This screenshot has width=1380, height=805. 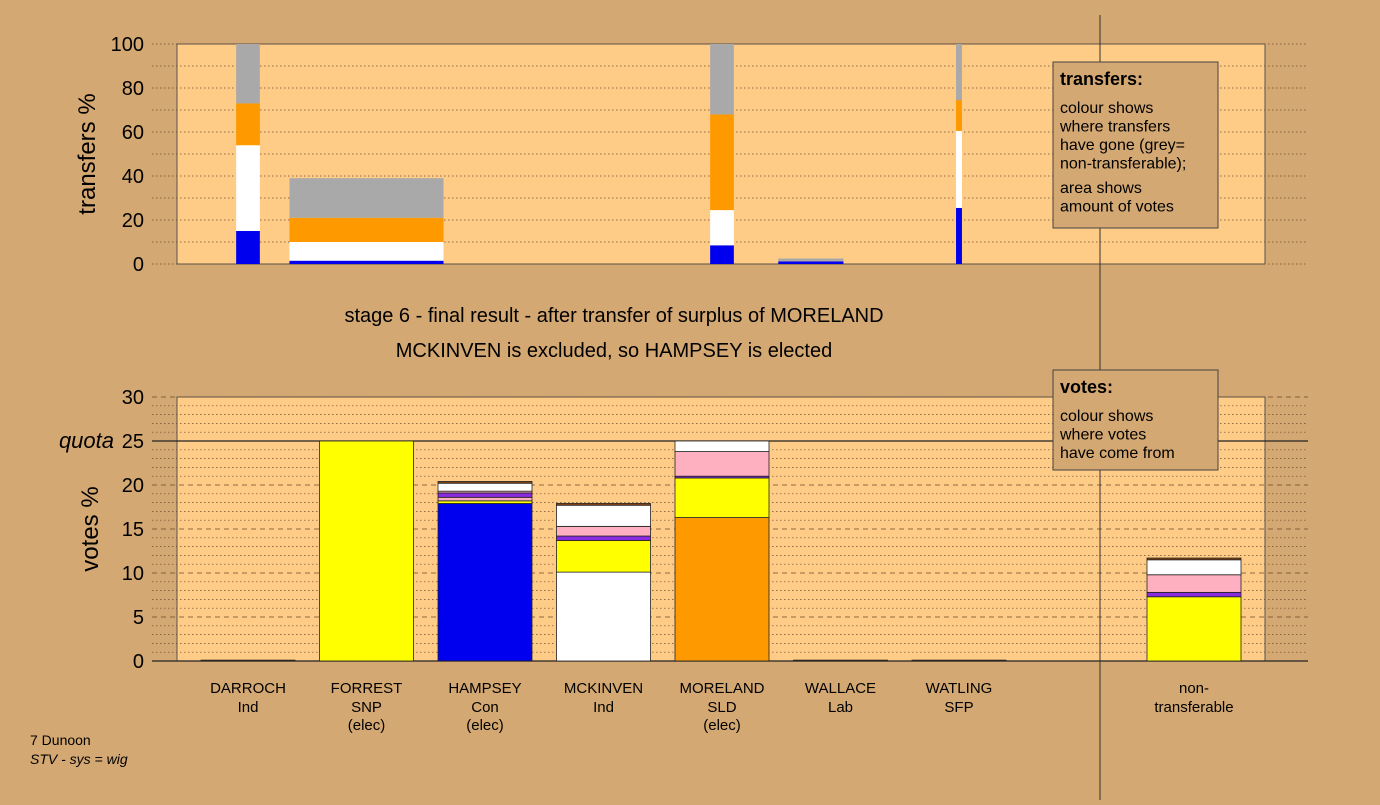 What do you see at coordinates (1086, 387) in the screenshot?
I see `votes-legend-title: votes:` at bounding box center [1086, 387].